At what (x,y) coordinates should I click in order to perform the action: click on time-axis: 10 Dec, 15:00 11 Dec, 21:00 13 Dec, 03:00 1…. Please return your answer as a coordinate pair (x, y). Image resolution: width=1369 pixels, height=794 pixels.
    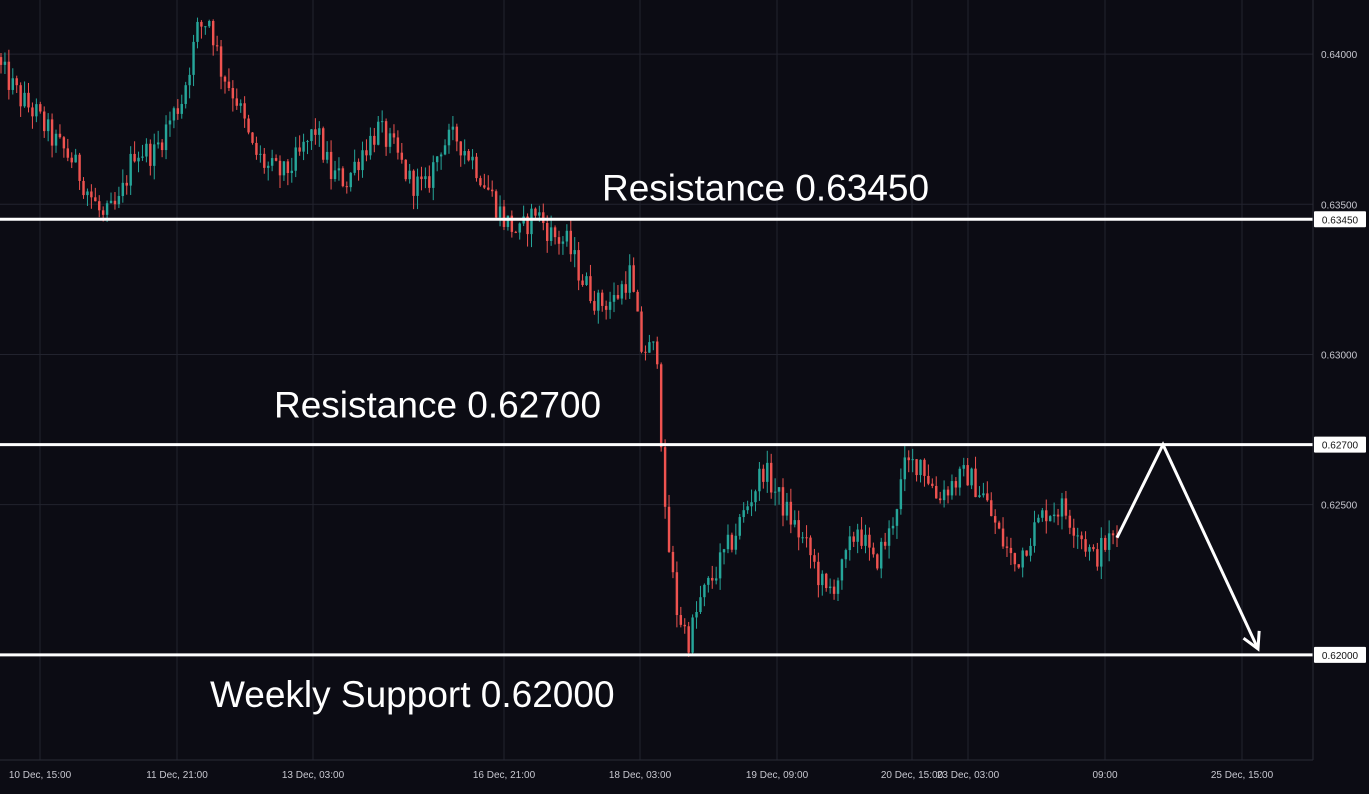
    Looking at the image, I should click on (641, 775).